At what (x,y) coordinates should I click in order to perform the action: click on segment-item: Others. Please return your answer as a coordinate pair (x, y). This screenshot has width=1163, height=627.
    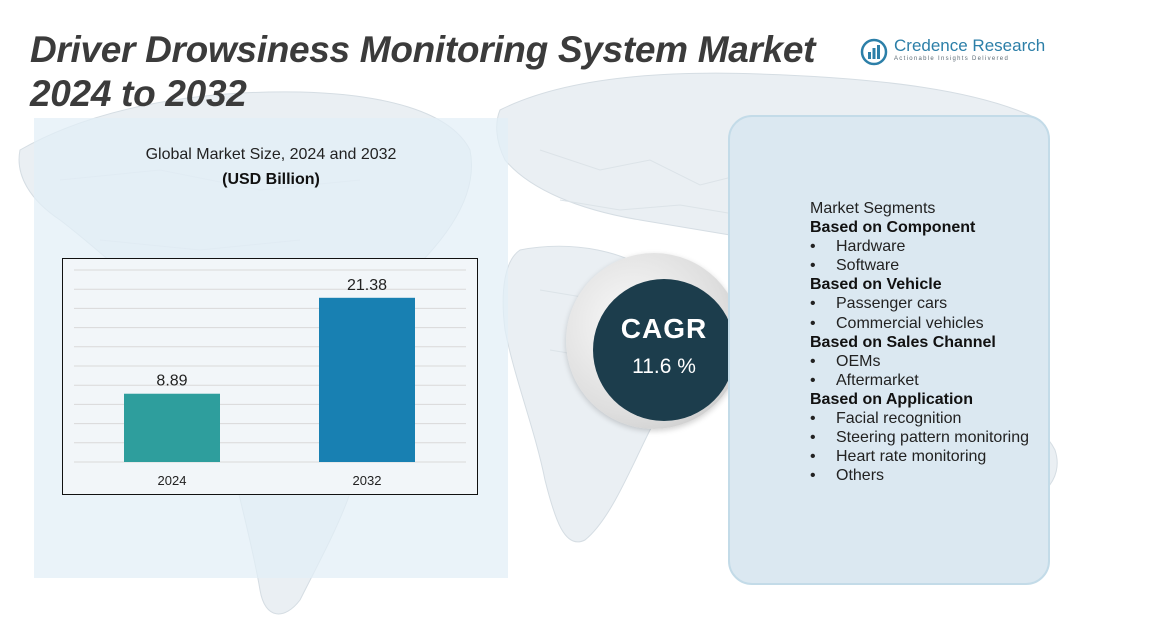
    Looking at the image, I should click on (930, 475).